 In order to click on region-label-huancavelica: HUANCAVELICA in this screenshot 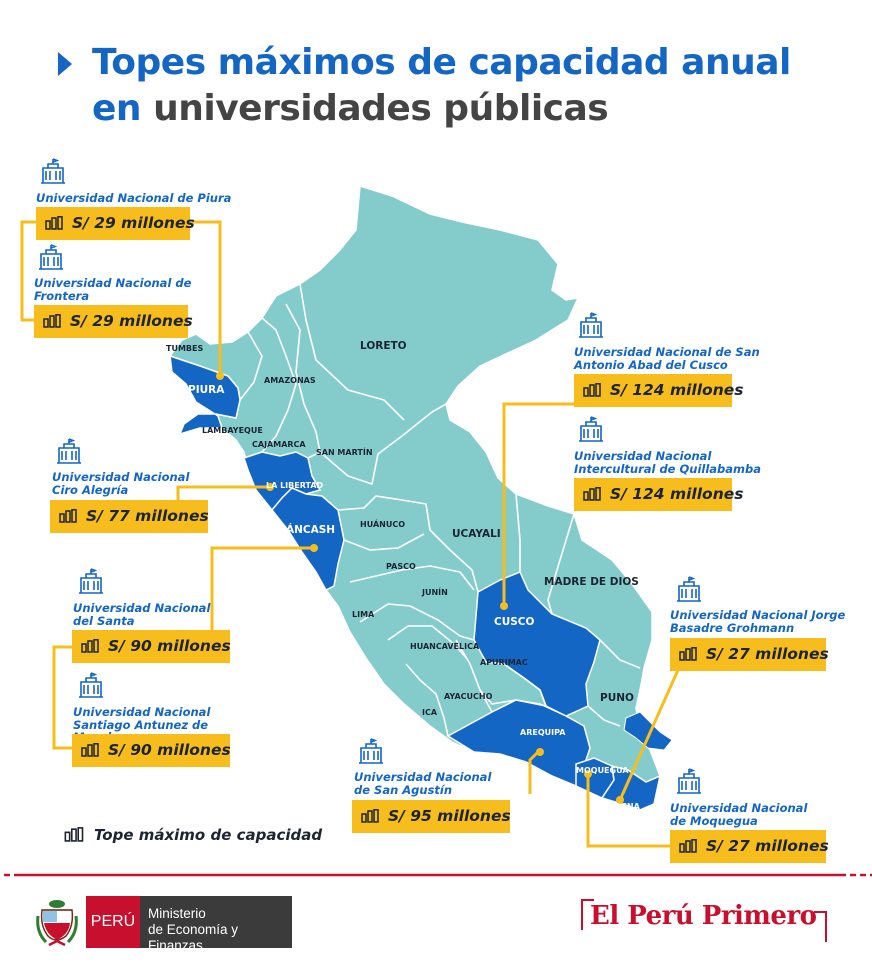, I will do `click(445, 646)`.